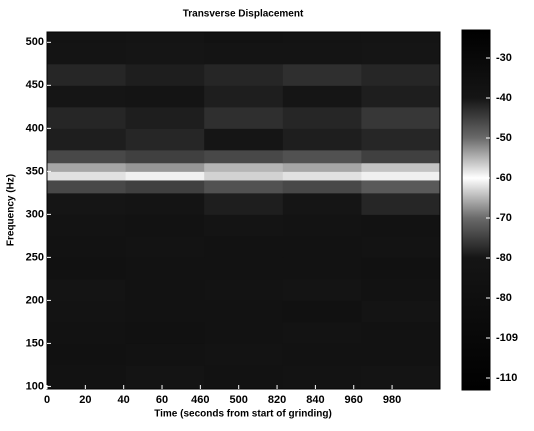 The height and width of the screenshot is (431, 534). What do you see at coordinates (124, 400) in the screenshot?
I see `x-tick-label: 40` at bounding box center [124, 400].